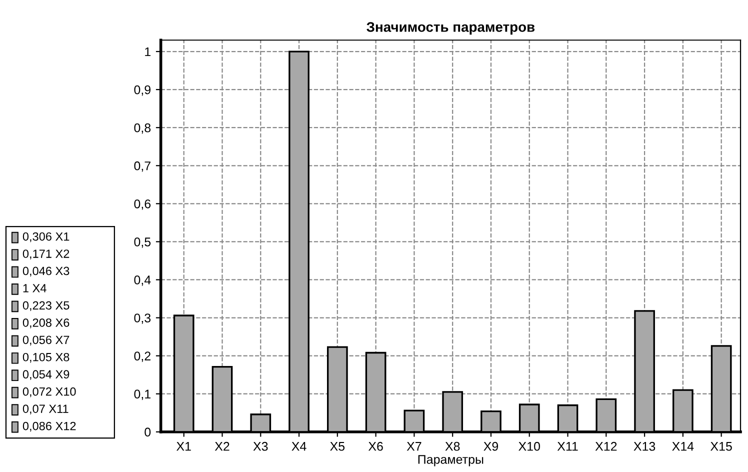  What do you see at coordinates (491, 446) in the screenshot?
I see `x-tick-label: X9` at bounding box center [491, 446].